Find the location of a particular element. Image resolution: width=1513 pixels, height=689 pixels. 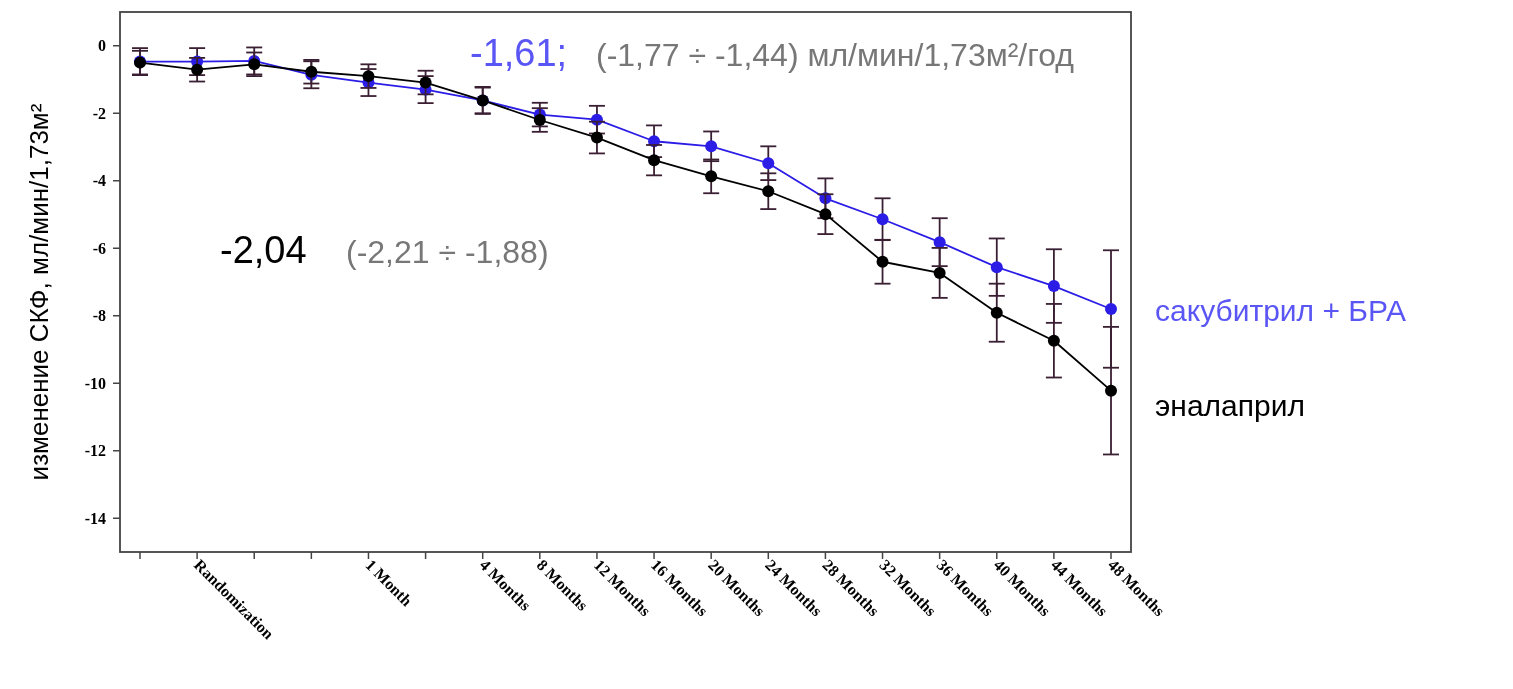

y-tick-label: -4 is located at coordinates (99, 181).